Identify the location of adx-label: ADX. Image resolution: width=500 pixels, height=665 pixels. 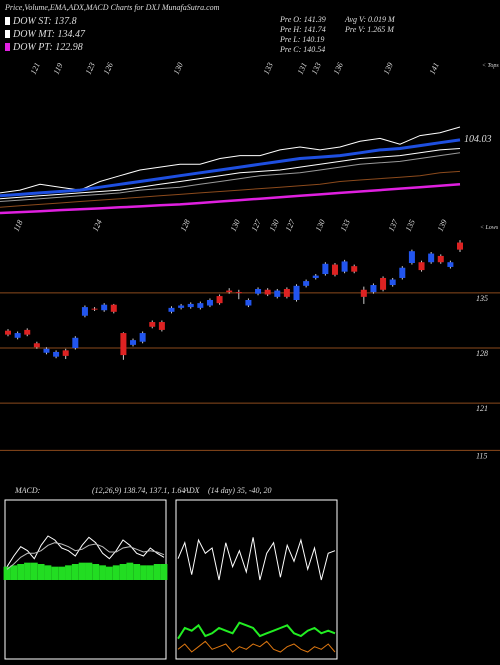
(192, 490).